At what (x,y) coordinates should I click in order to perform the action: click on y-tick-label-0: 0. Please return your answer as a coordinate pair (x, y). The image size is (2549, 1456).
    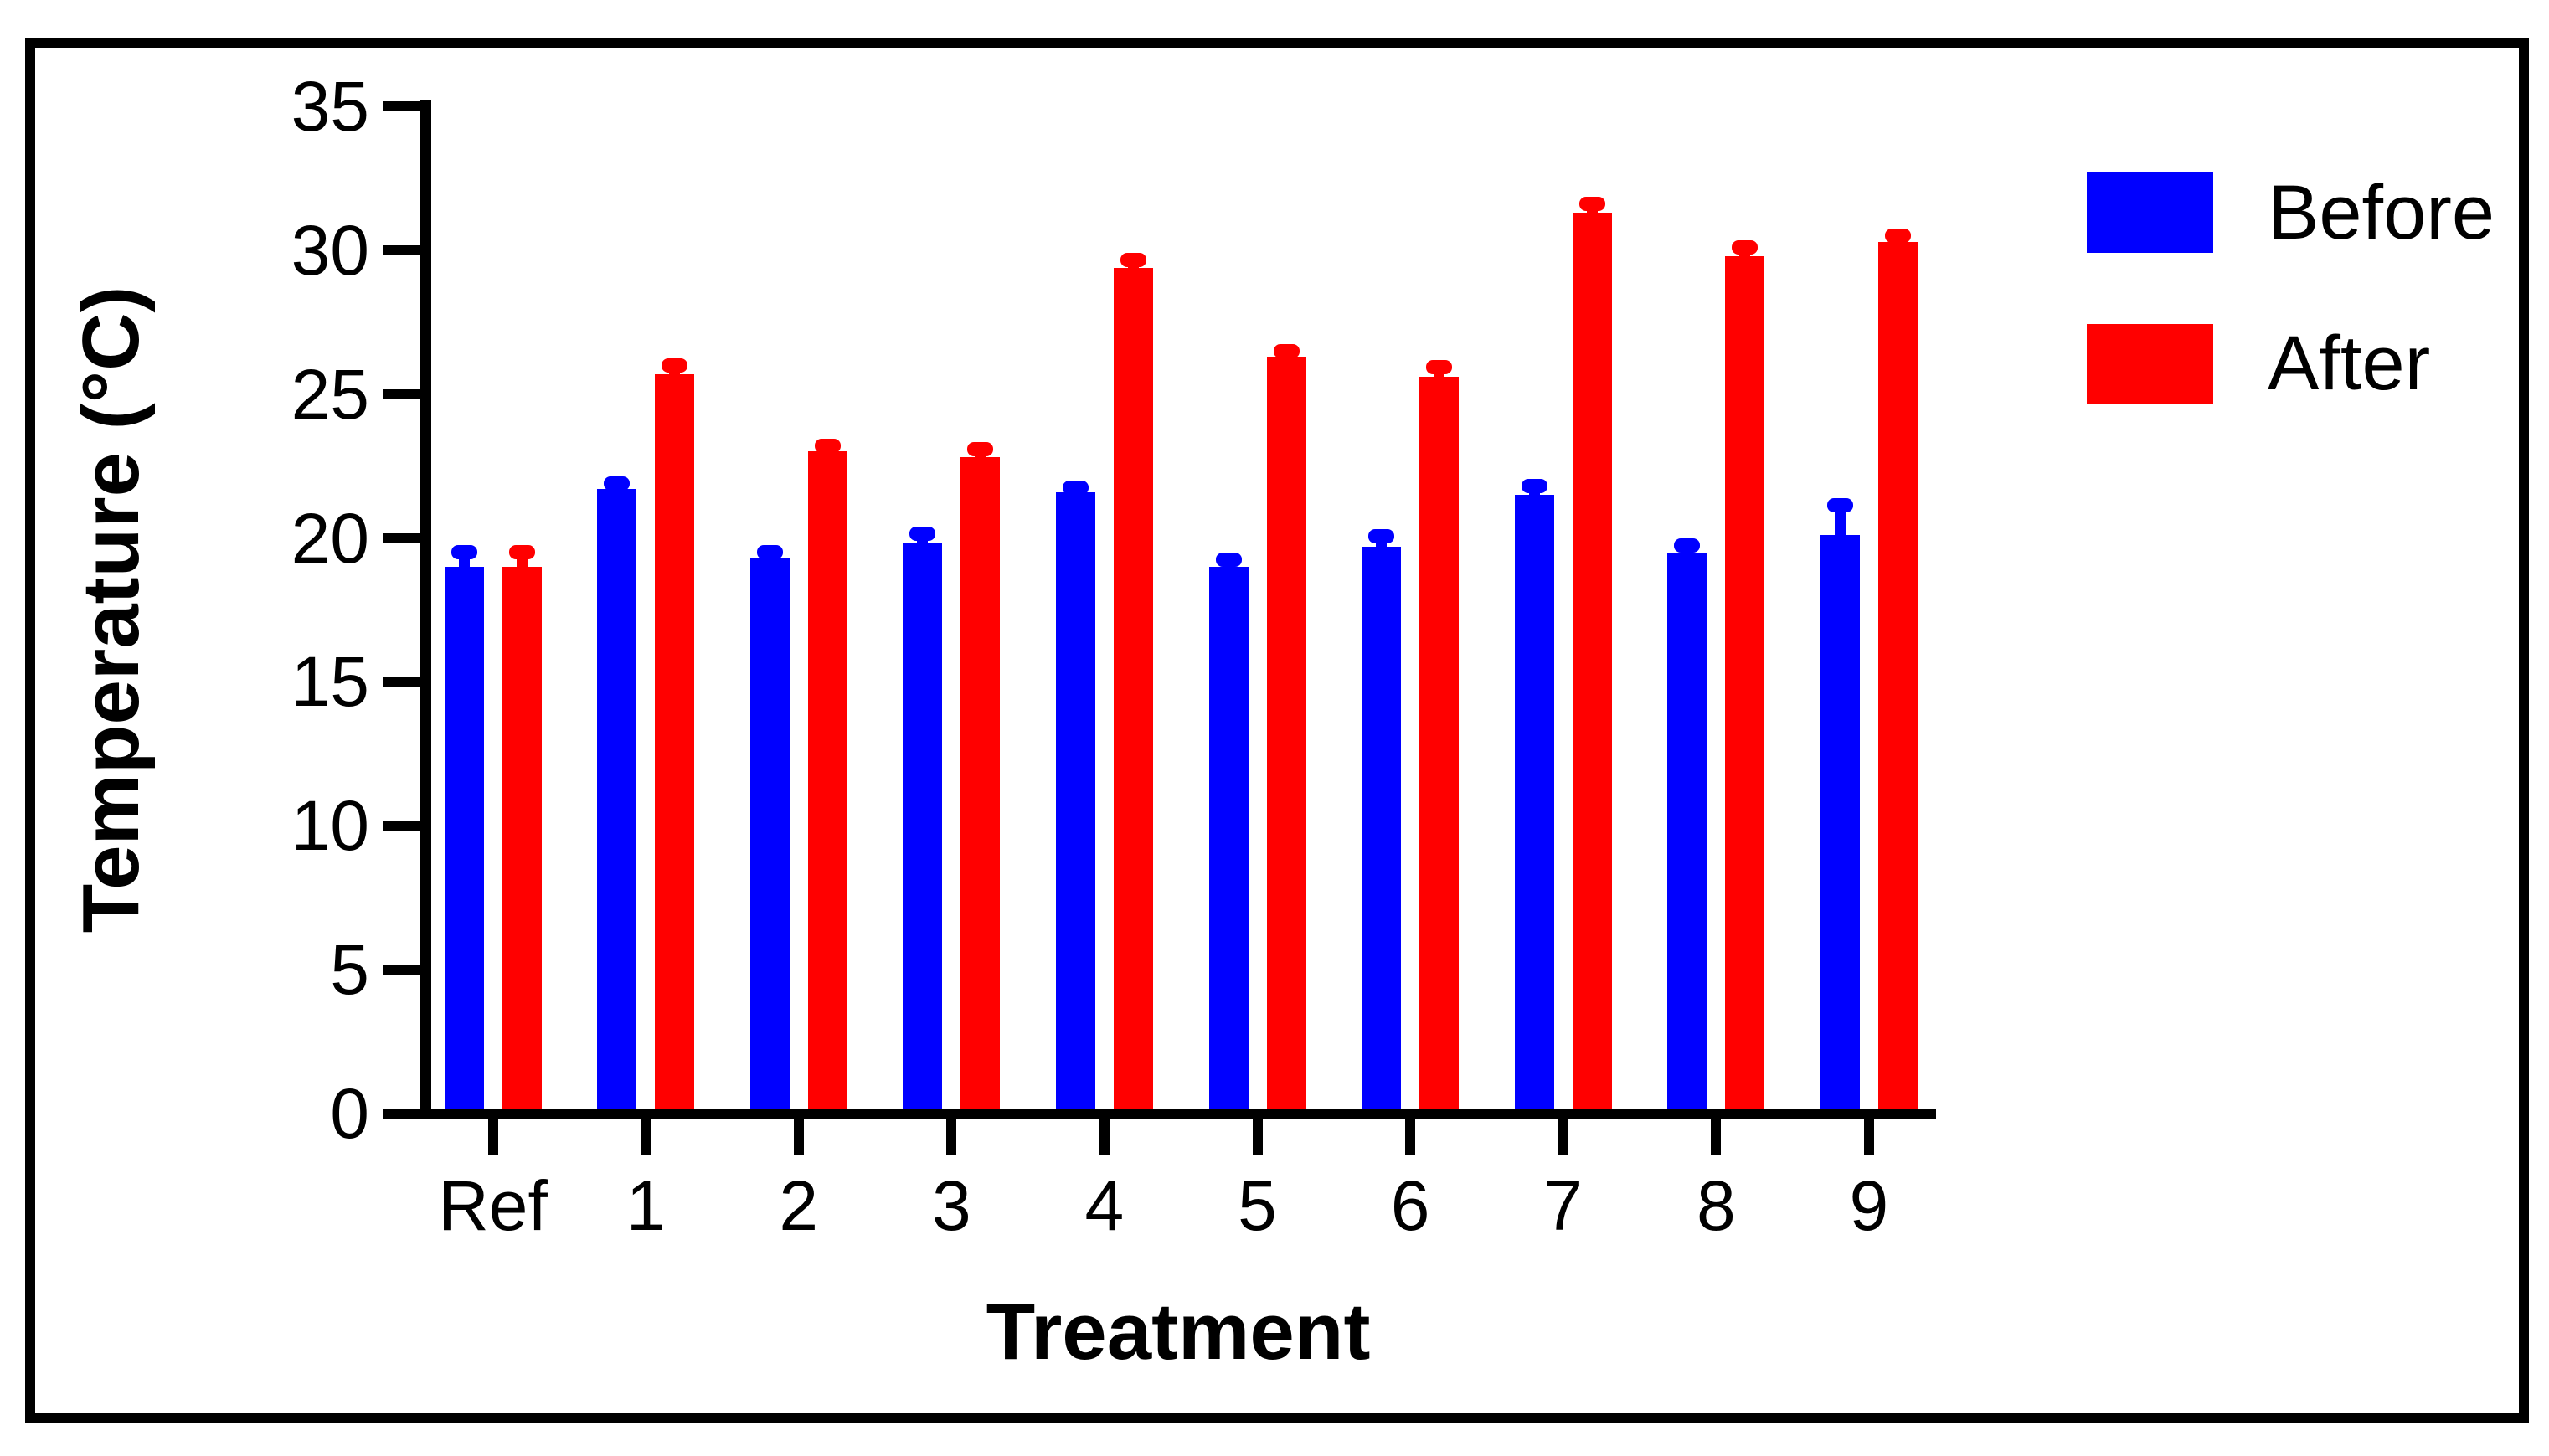
    Looking at the image, I should click on (349, 1113).